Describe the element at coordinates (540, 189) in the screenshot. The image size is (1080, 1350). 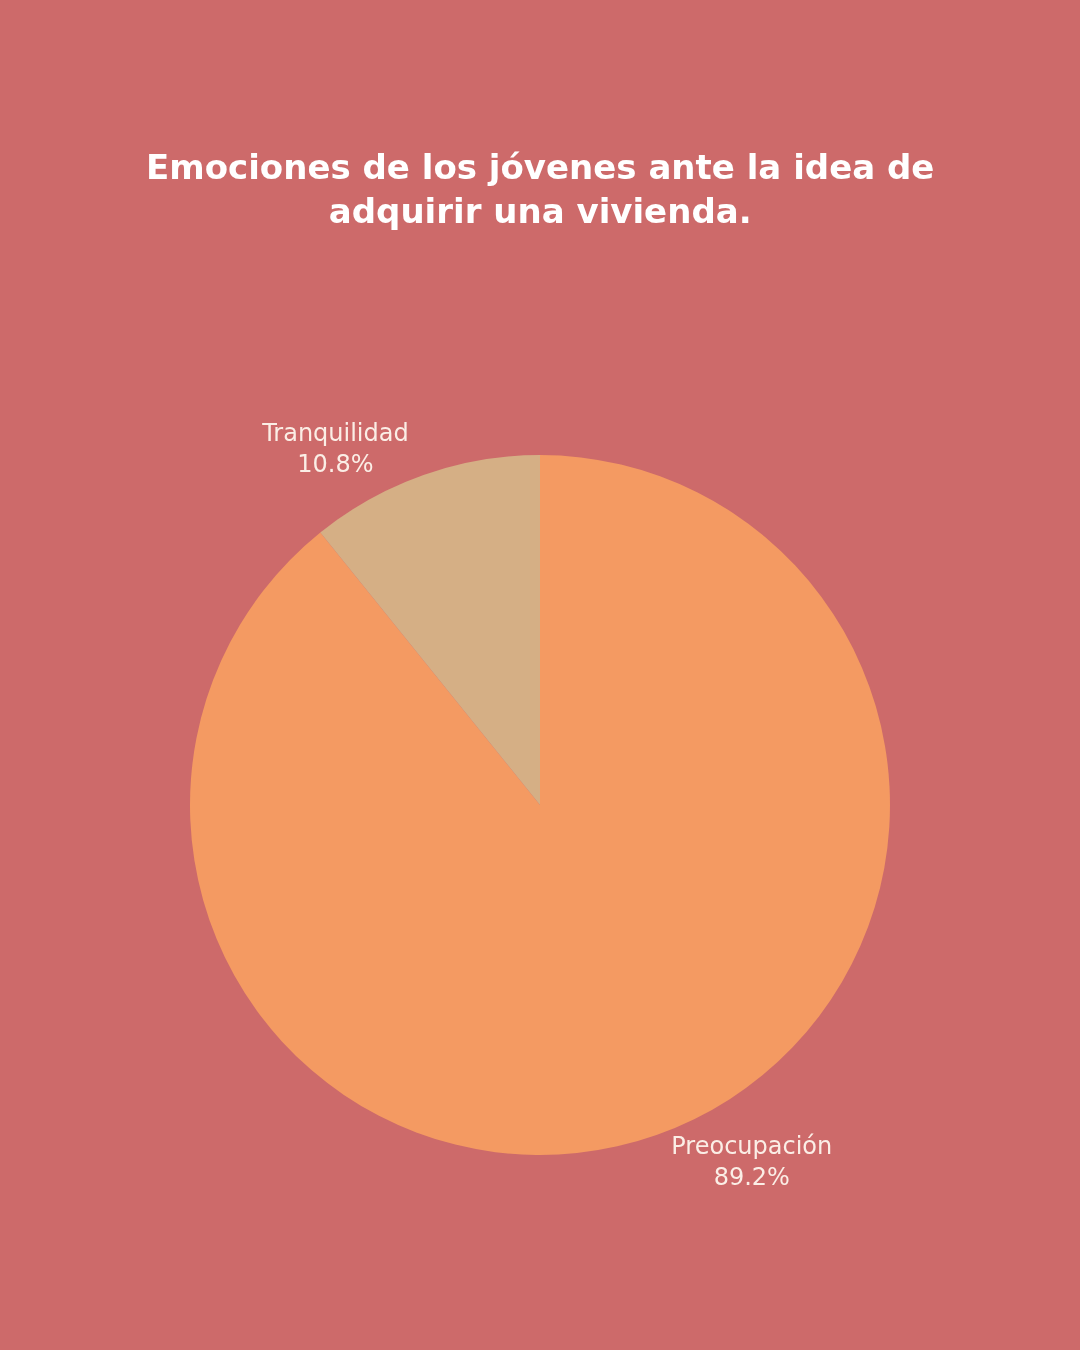
I see `chart-title: Emociones de los jóvenes ante la idea de adquirir una vivienda.` at that location.